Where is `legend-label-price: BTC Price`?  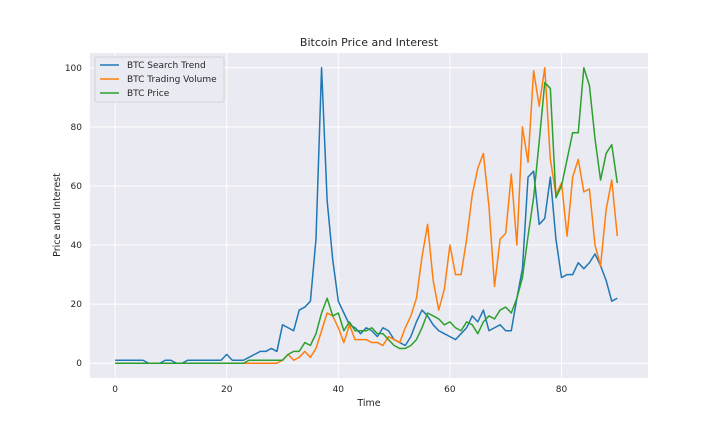
legend-label-price: BTC Price is located at coordinates (148, 94).